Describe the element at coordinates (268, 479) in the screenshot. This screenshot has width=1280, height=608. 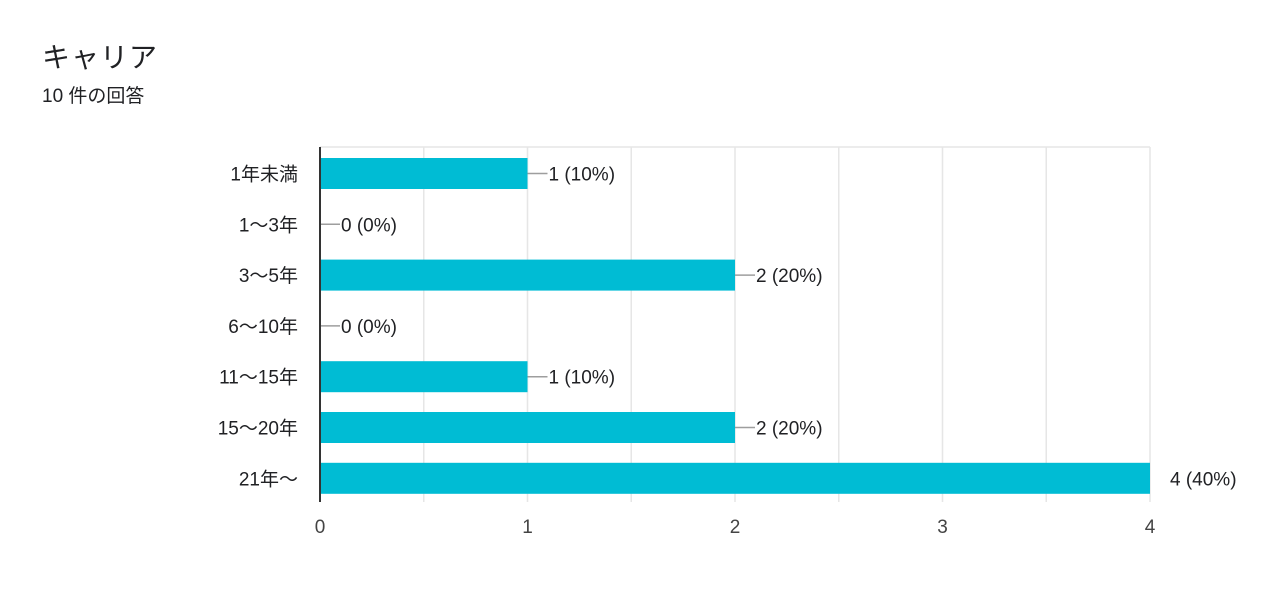
I see `category-label: 21年〜` at that location.